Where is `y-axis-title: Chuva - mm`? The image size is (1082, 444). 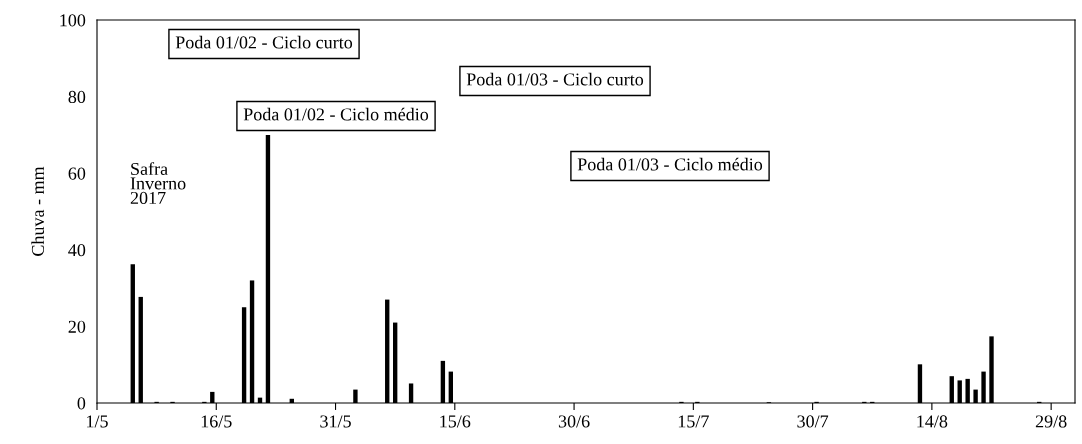
y-axis-title: Chuva - mm is located at coordinates (38, 211).